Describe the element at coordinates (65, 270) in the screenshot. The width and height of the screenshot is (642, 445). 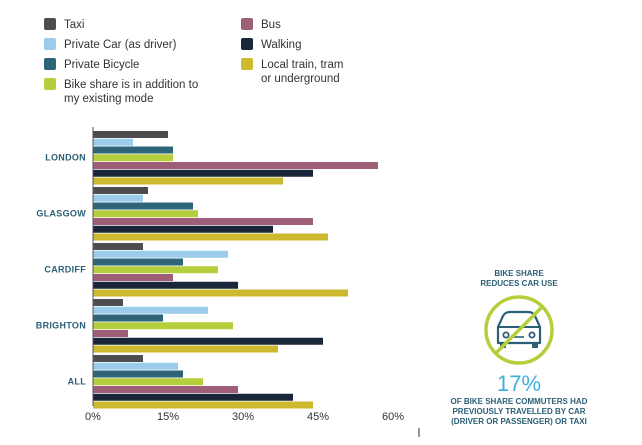
I see `category-label: CARDIFF` at that location.